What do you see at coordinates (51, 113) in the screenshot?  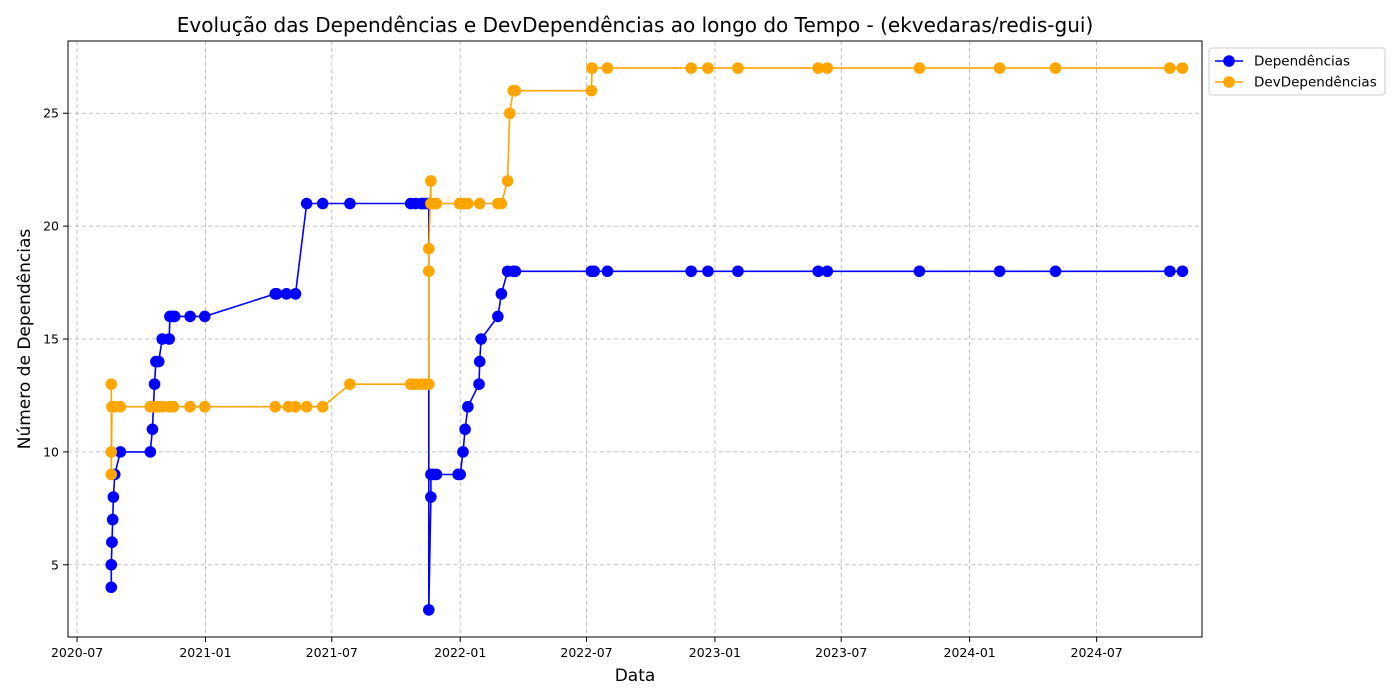 I see `y-tick-label: 25` at bounding box center [51, 113].